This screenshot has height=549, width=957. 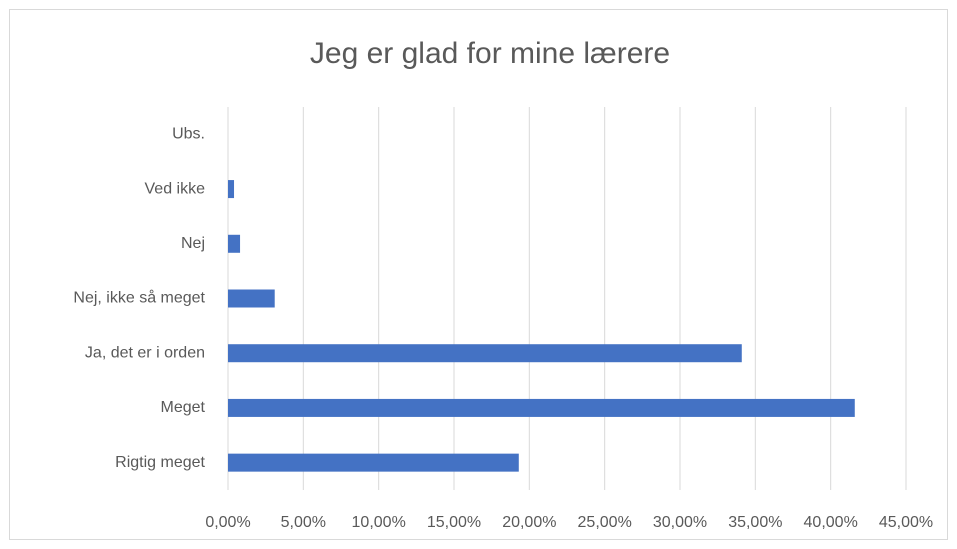 What do you see at coordinates (454, 522) in the screenshot?
I see `x-tick-label: 15,00%` at bounding box center [454, 522].